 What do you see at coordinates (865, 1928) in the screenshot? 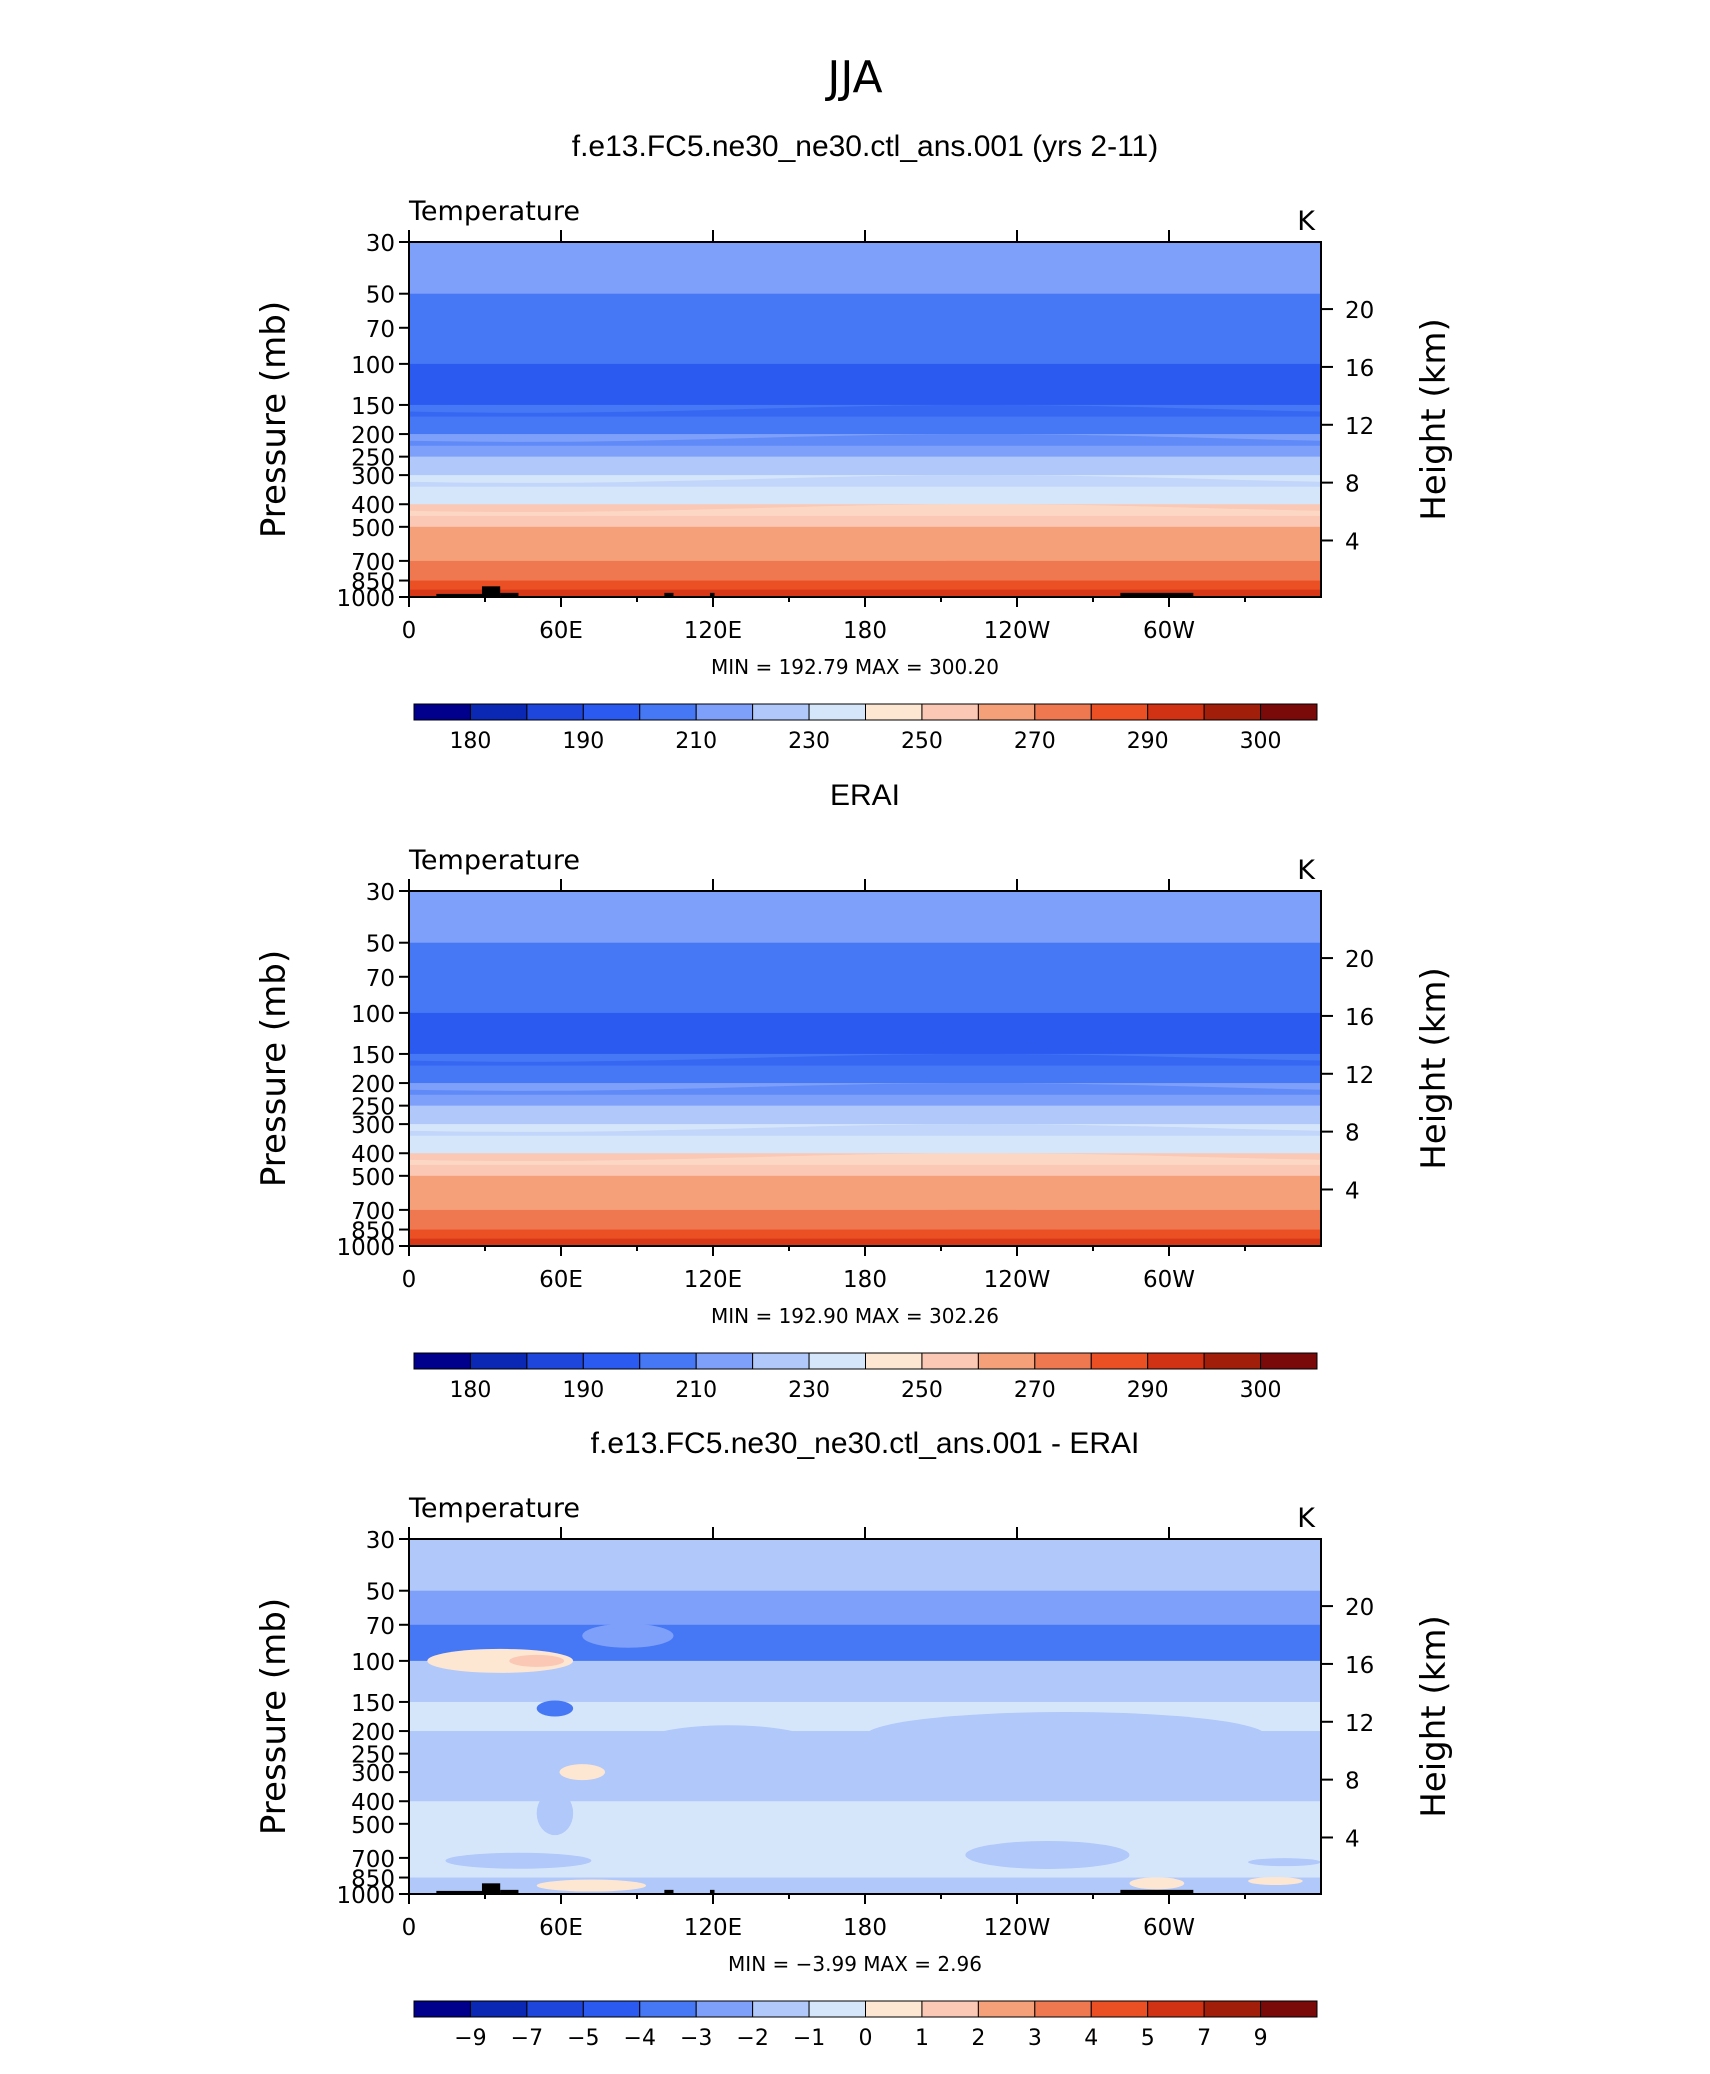
I see `x-tick-label: 180` at bounding box center [865, 1928].